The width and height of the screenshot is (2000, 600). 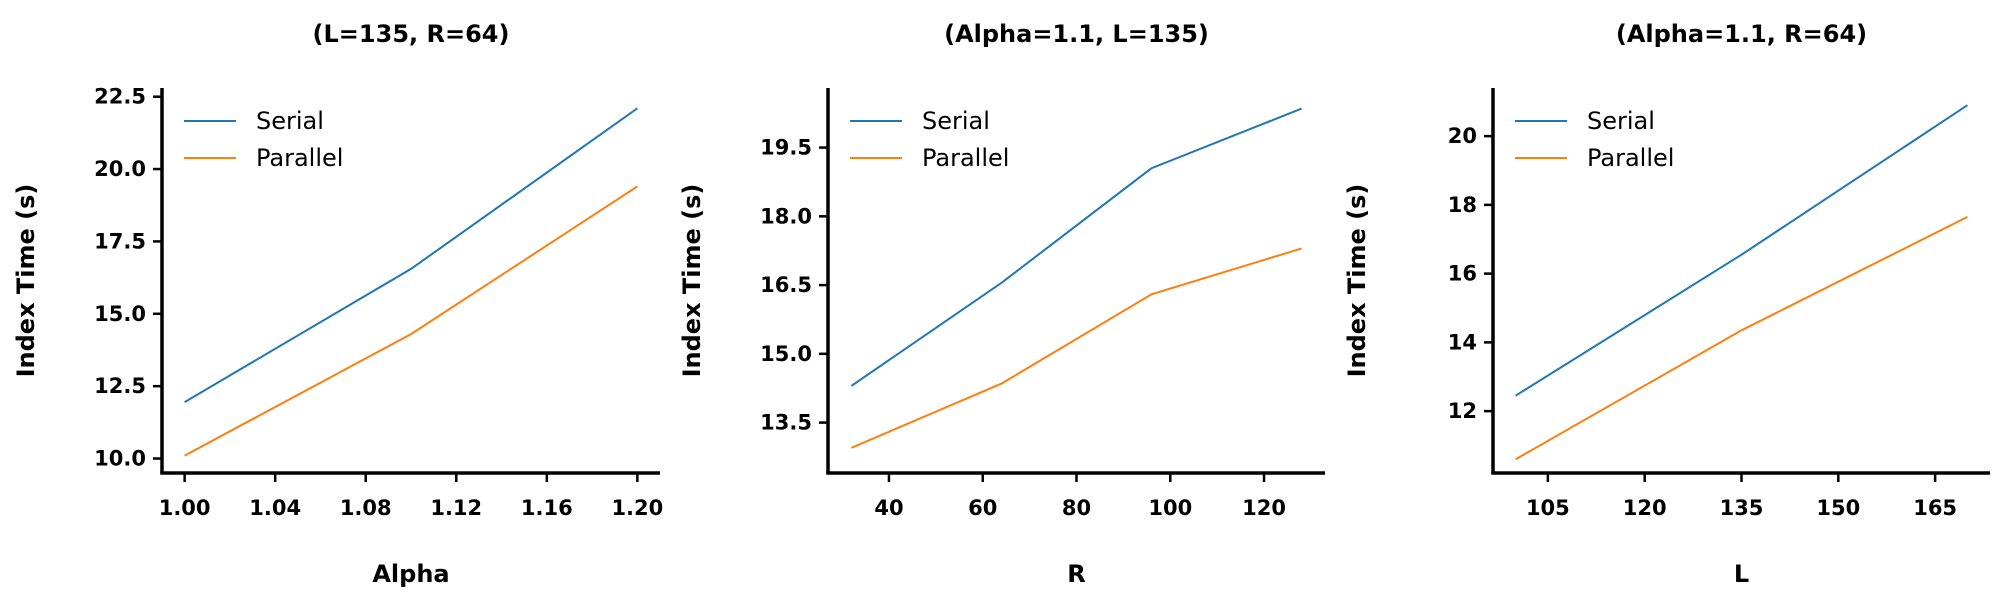 What do you see at coordinates (456, 508) in the screenshot?
I see `x-tick-label: 1.12` at bounding box center [456, 508].